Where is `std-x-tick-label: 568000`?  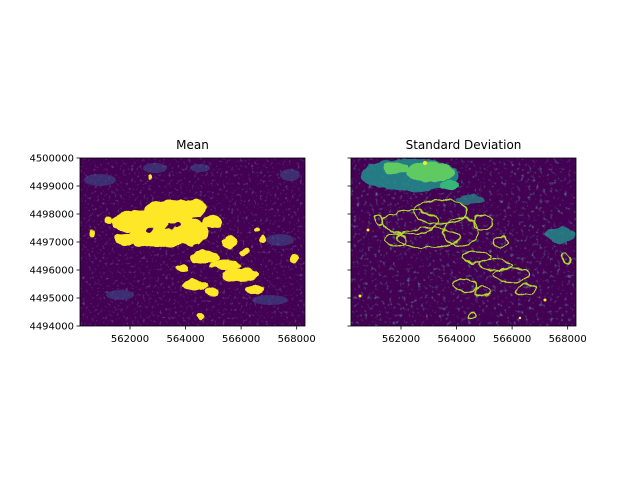
std-x-tick-label: 568000 is located at coordinates (568, 339).